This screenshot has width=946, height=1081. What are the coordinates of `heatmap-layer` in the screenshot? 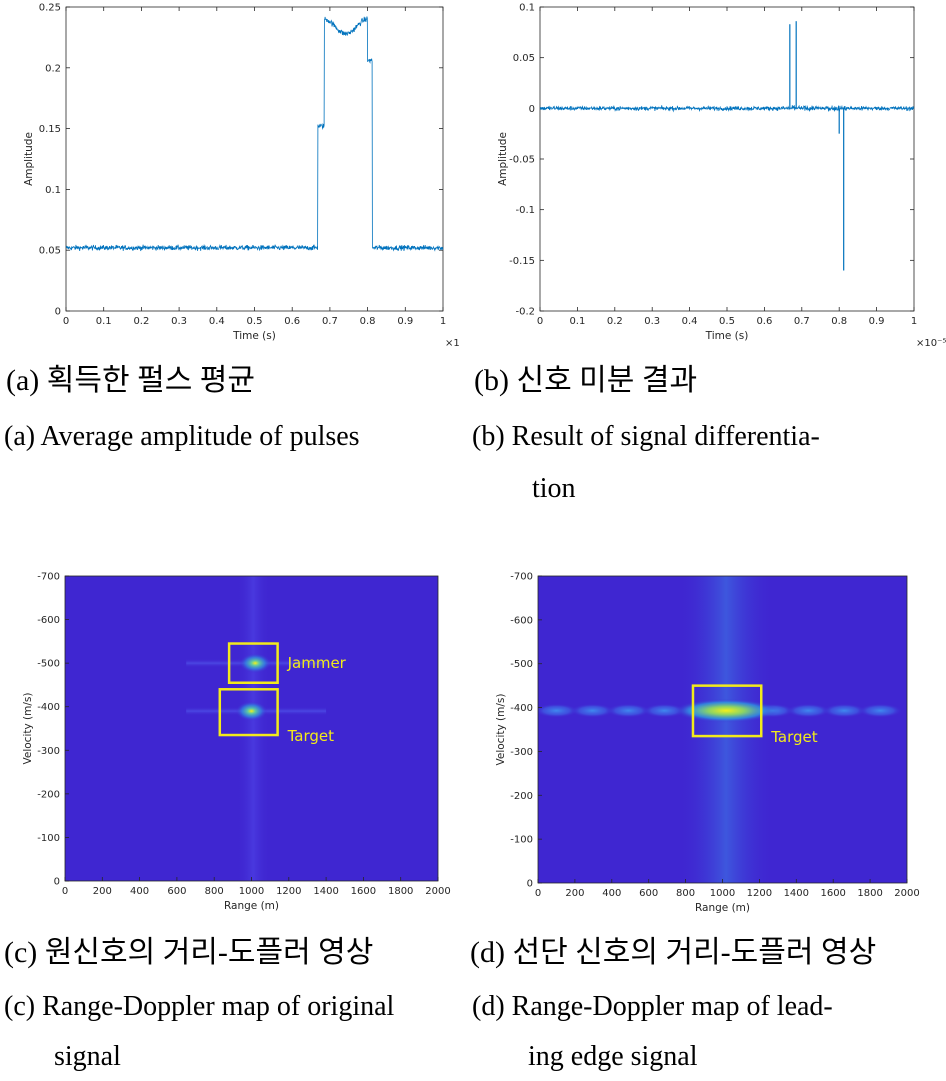 It's located at (256, 728).